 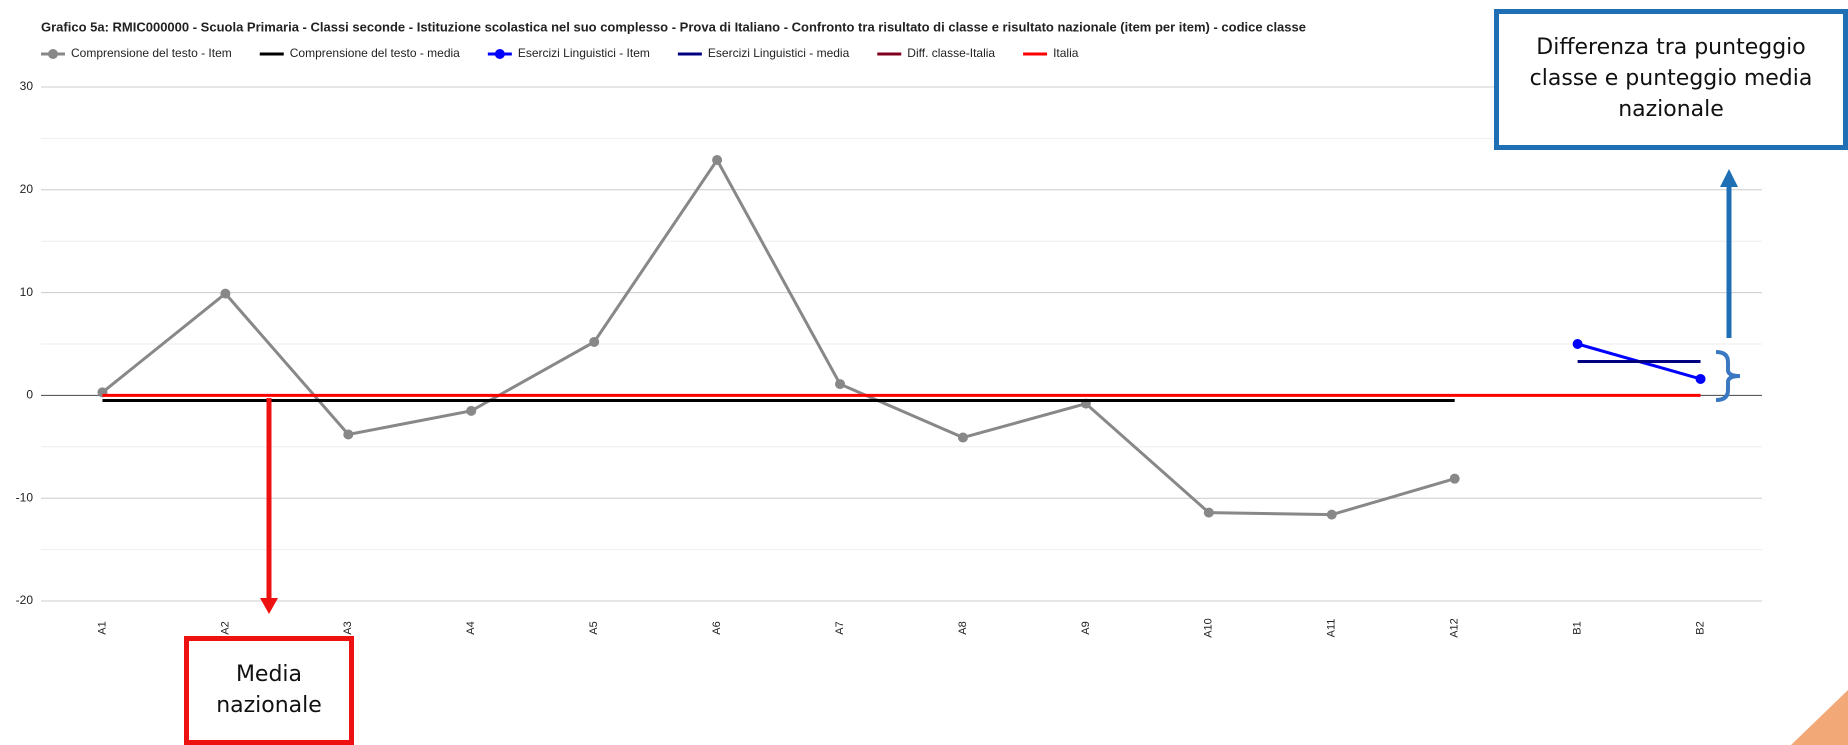 What do you see at coordinates (951, 53) in the screenshot?
I see `legend-label: Diff. classe-Italia` at bounding box center [951, 53].